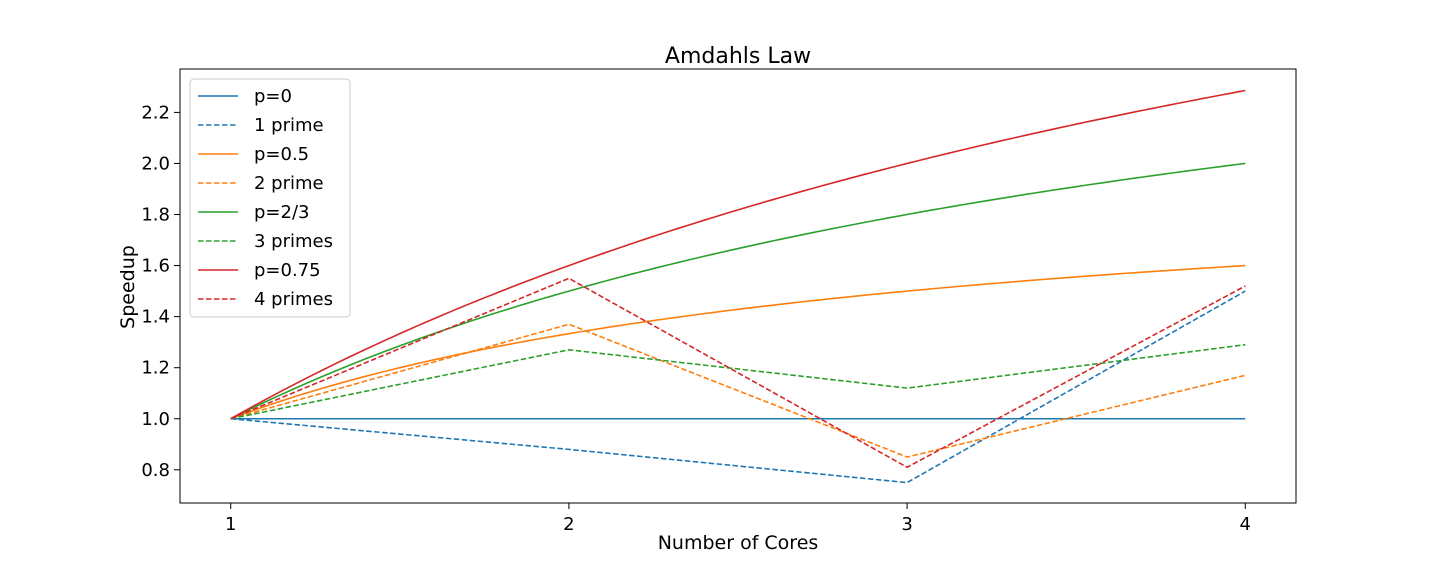 The width and height of the screenshot is (1440, 576). I want to click on legend-label-7: 4 primes, so click(293, 299).